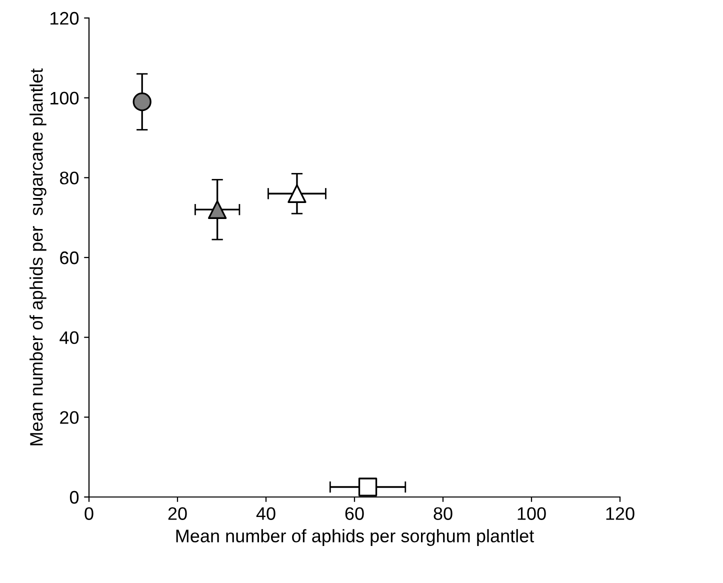 The width and height of the screenshot is (723, 583). Describe the element at coordinates (69, 178) in the screenshot. I see `y-tick-label: 80` at that location.